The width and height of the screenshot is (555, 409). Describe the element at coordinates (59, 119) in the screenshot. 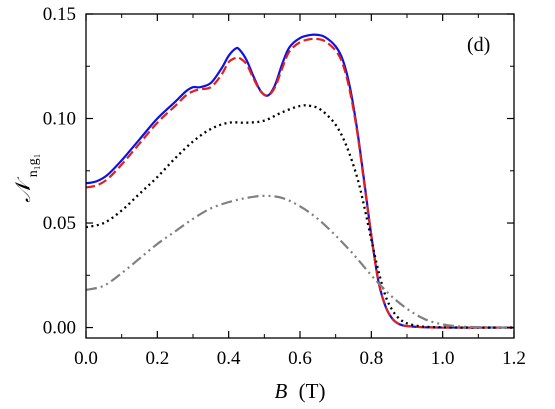

I see `y-tick-label: 0.10` at that location.